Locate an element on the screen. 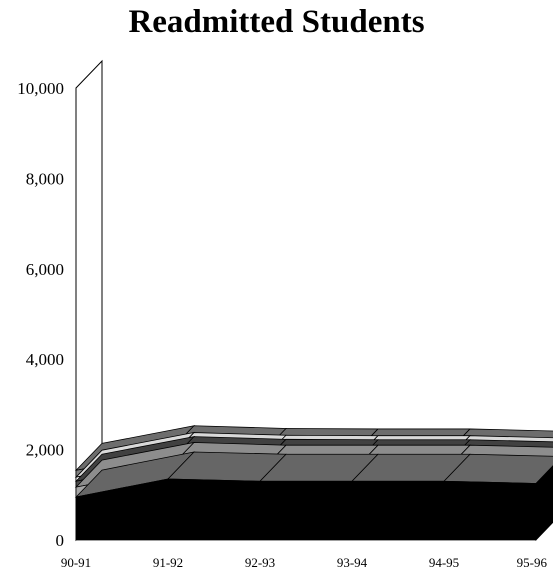 Image resolution: width=553 pixels, height=571 pixels. y-tick-label: 8,000 is located at coordinates (45, 178).